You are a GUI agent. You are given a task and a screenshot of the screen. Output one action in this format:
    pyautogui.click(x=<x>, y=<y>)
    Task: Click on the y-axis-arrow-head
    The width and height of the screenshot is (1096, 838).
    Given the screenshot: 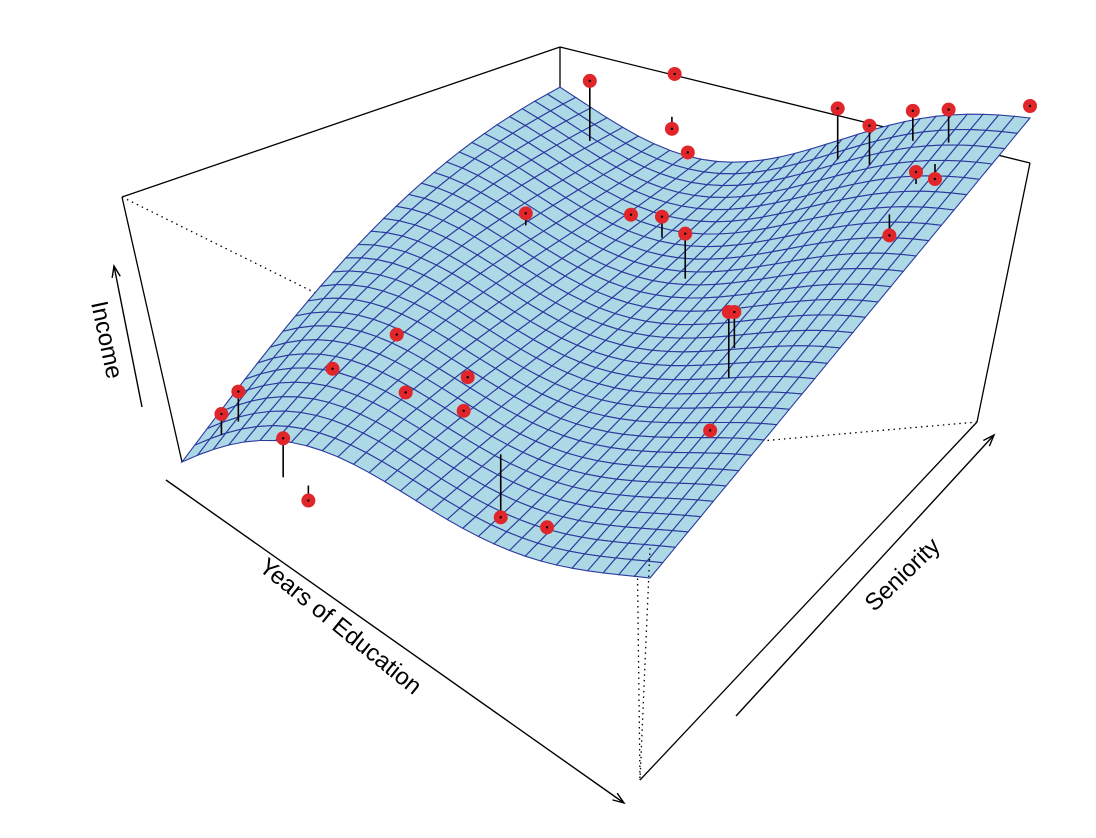 What is the action you would take?
    pyautogui.click(x=989, y=440)
    